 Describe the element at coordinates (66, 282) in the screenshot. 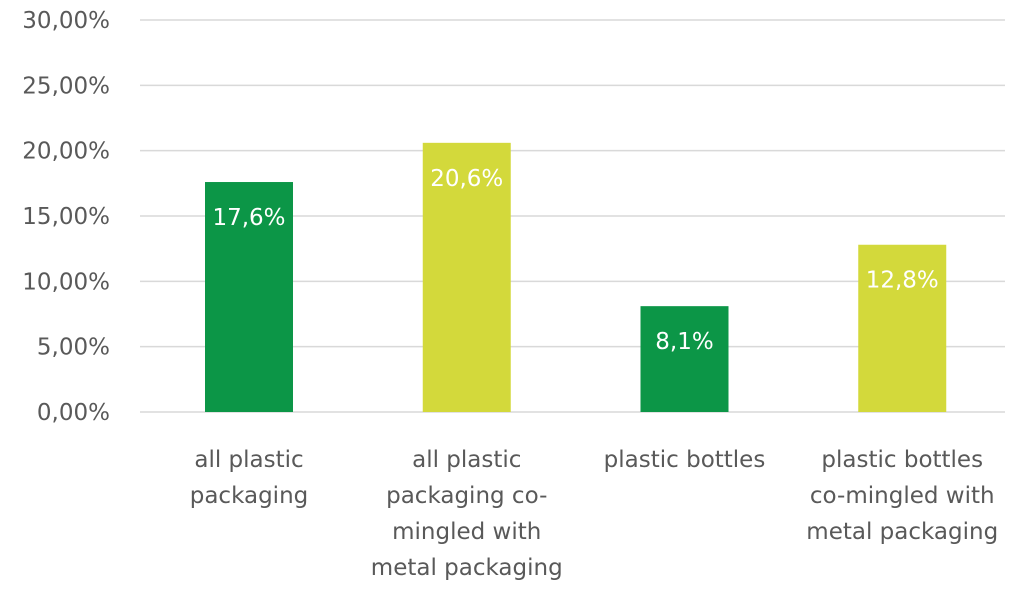

I see `y-tick-label: 10,00%` at that location.